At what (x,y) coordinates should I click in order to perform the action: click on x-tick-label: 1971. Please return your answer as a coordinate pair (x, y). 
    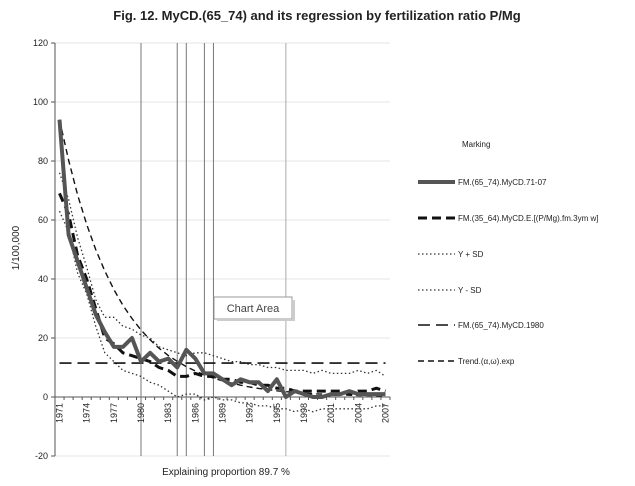
    Looking at the image, I should click on (60, 413).